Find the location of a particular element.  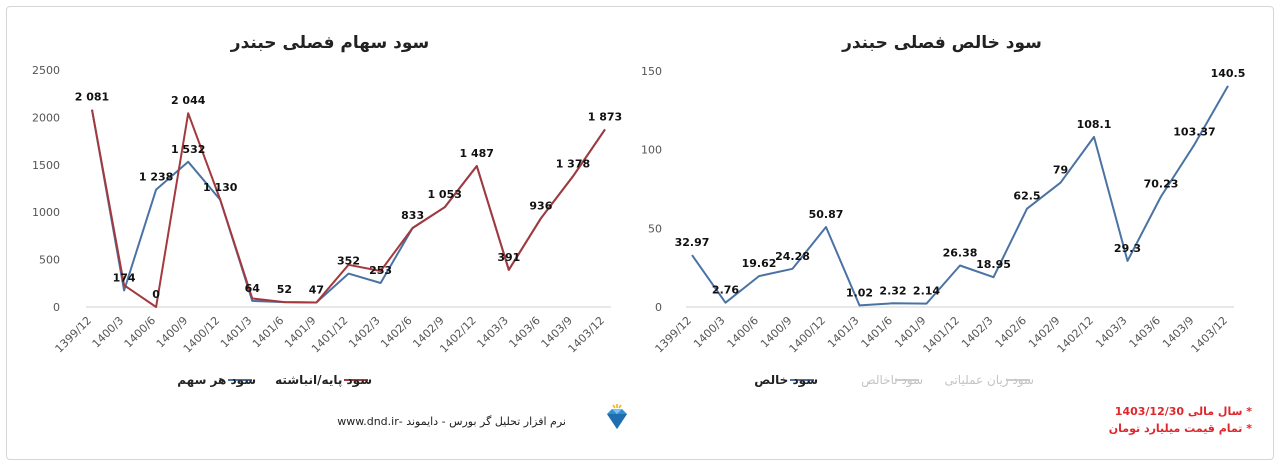

net-profit-data-label: 62.5 is located at coordinates (1026, 196).